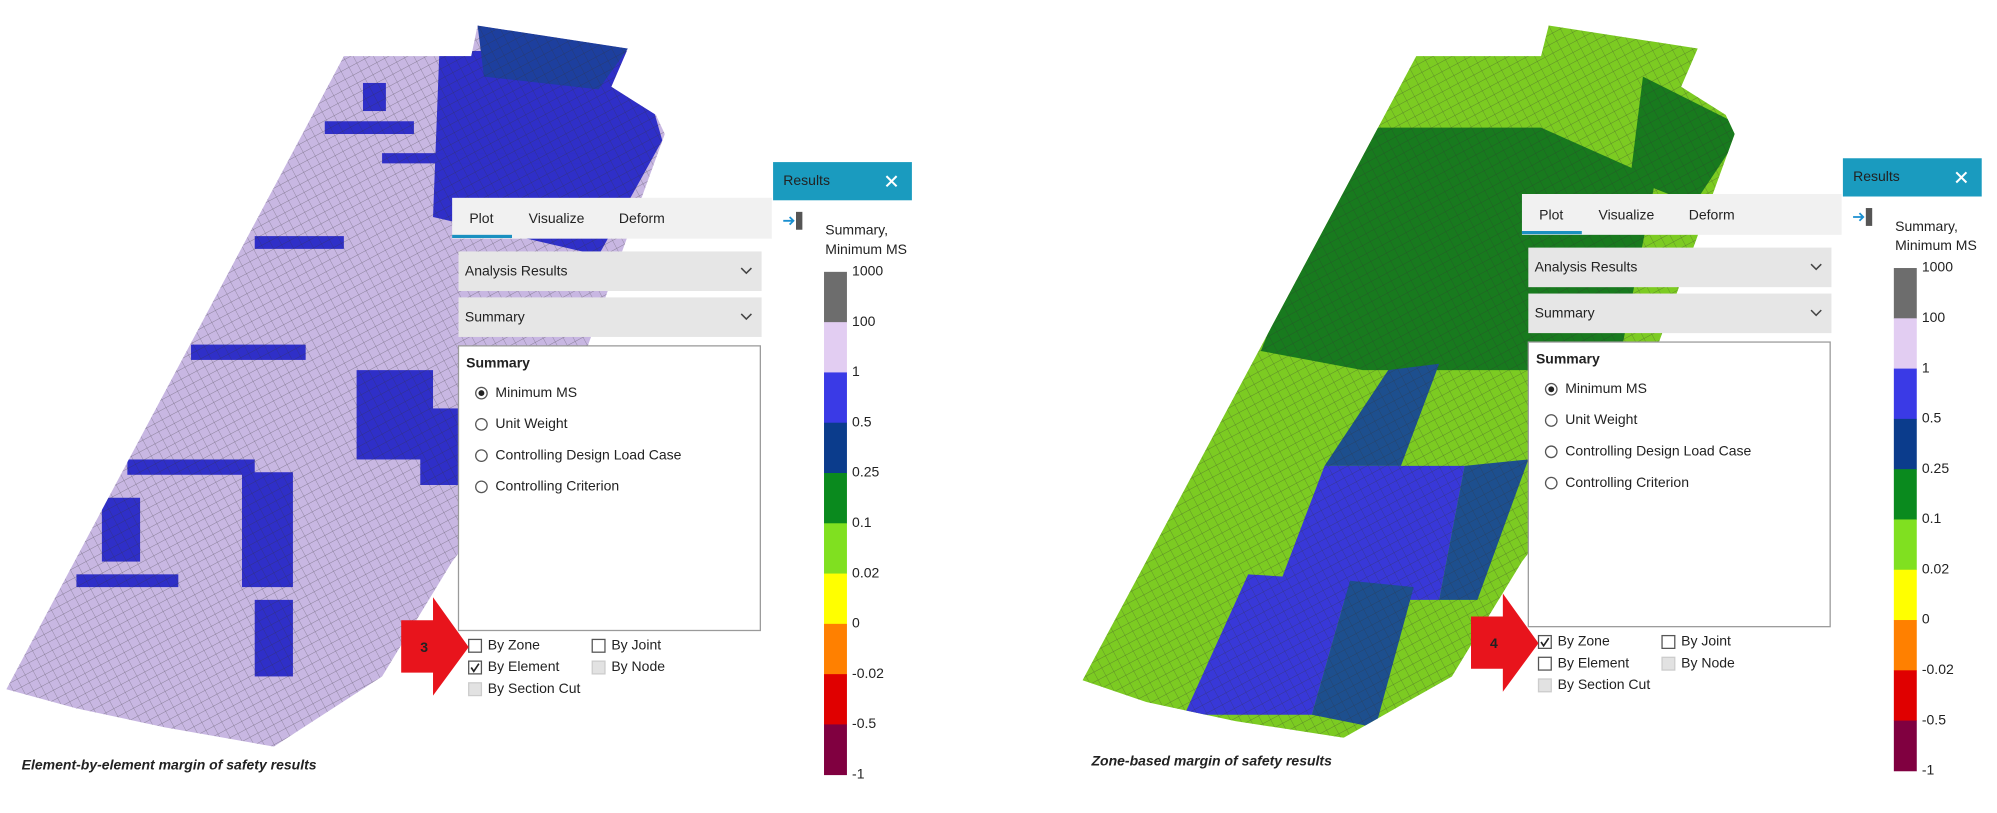  What do you see at coordinates (1937, 267) in the screenshot?
I see `legend-label: 1000` at bounding box center [1937, 267].